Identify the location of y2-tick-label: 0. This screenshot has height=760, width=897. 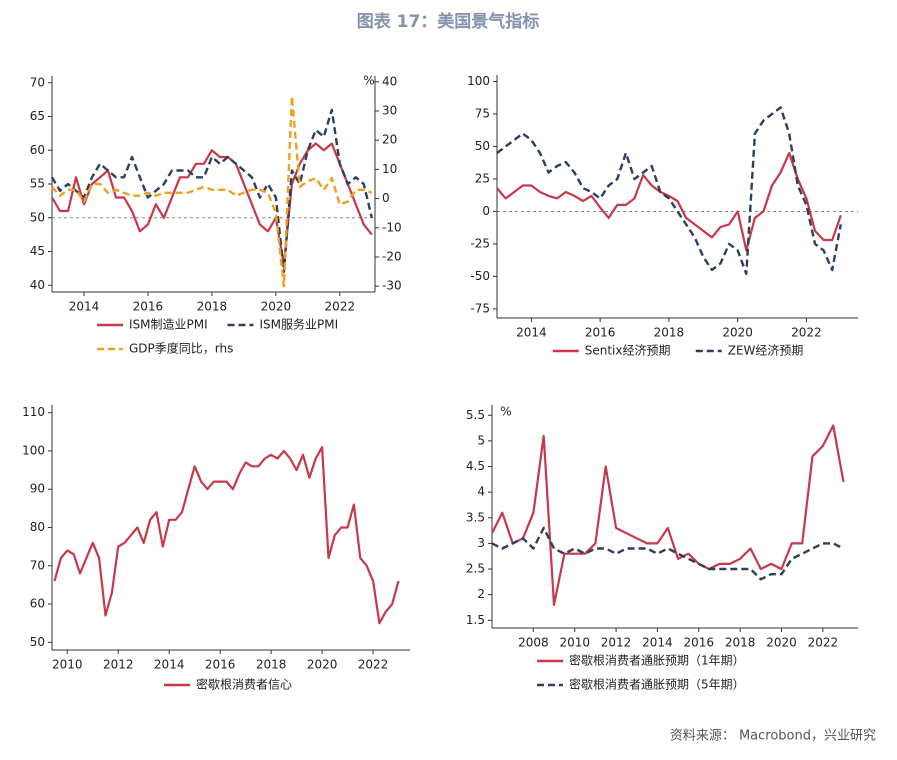
(386, 198).